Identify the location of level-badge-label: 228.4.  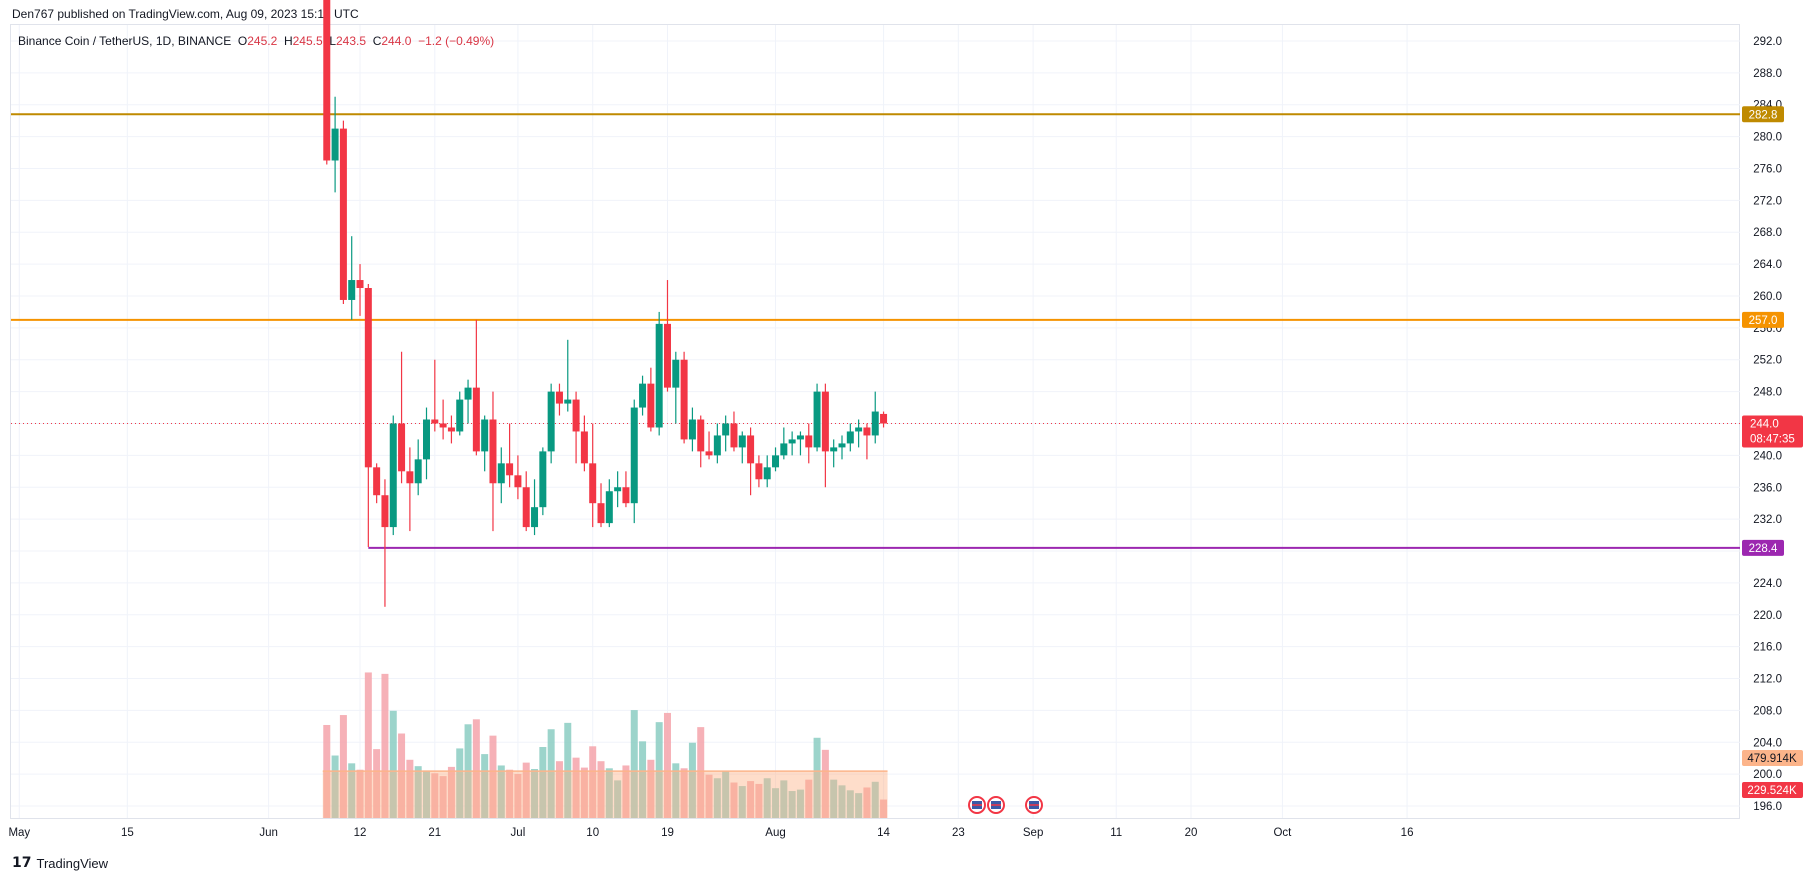
(1763, 549).